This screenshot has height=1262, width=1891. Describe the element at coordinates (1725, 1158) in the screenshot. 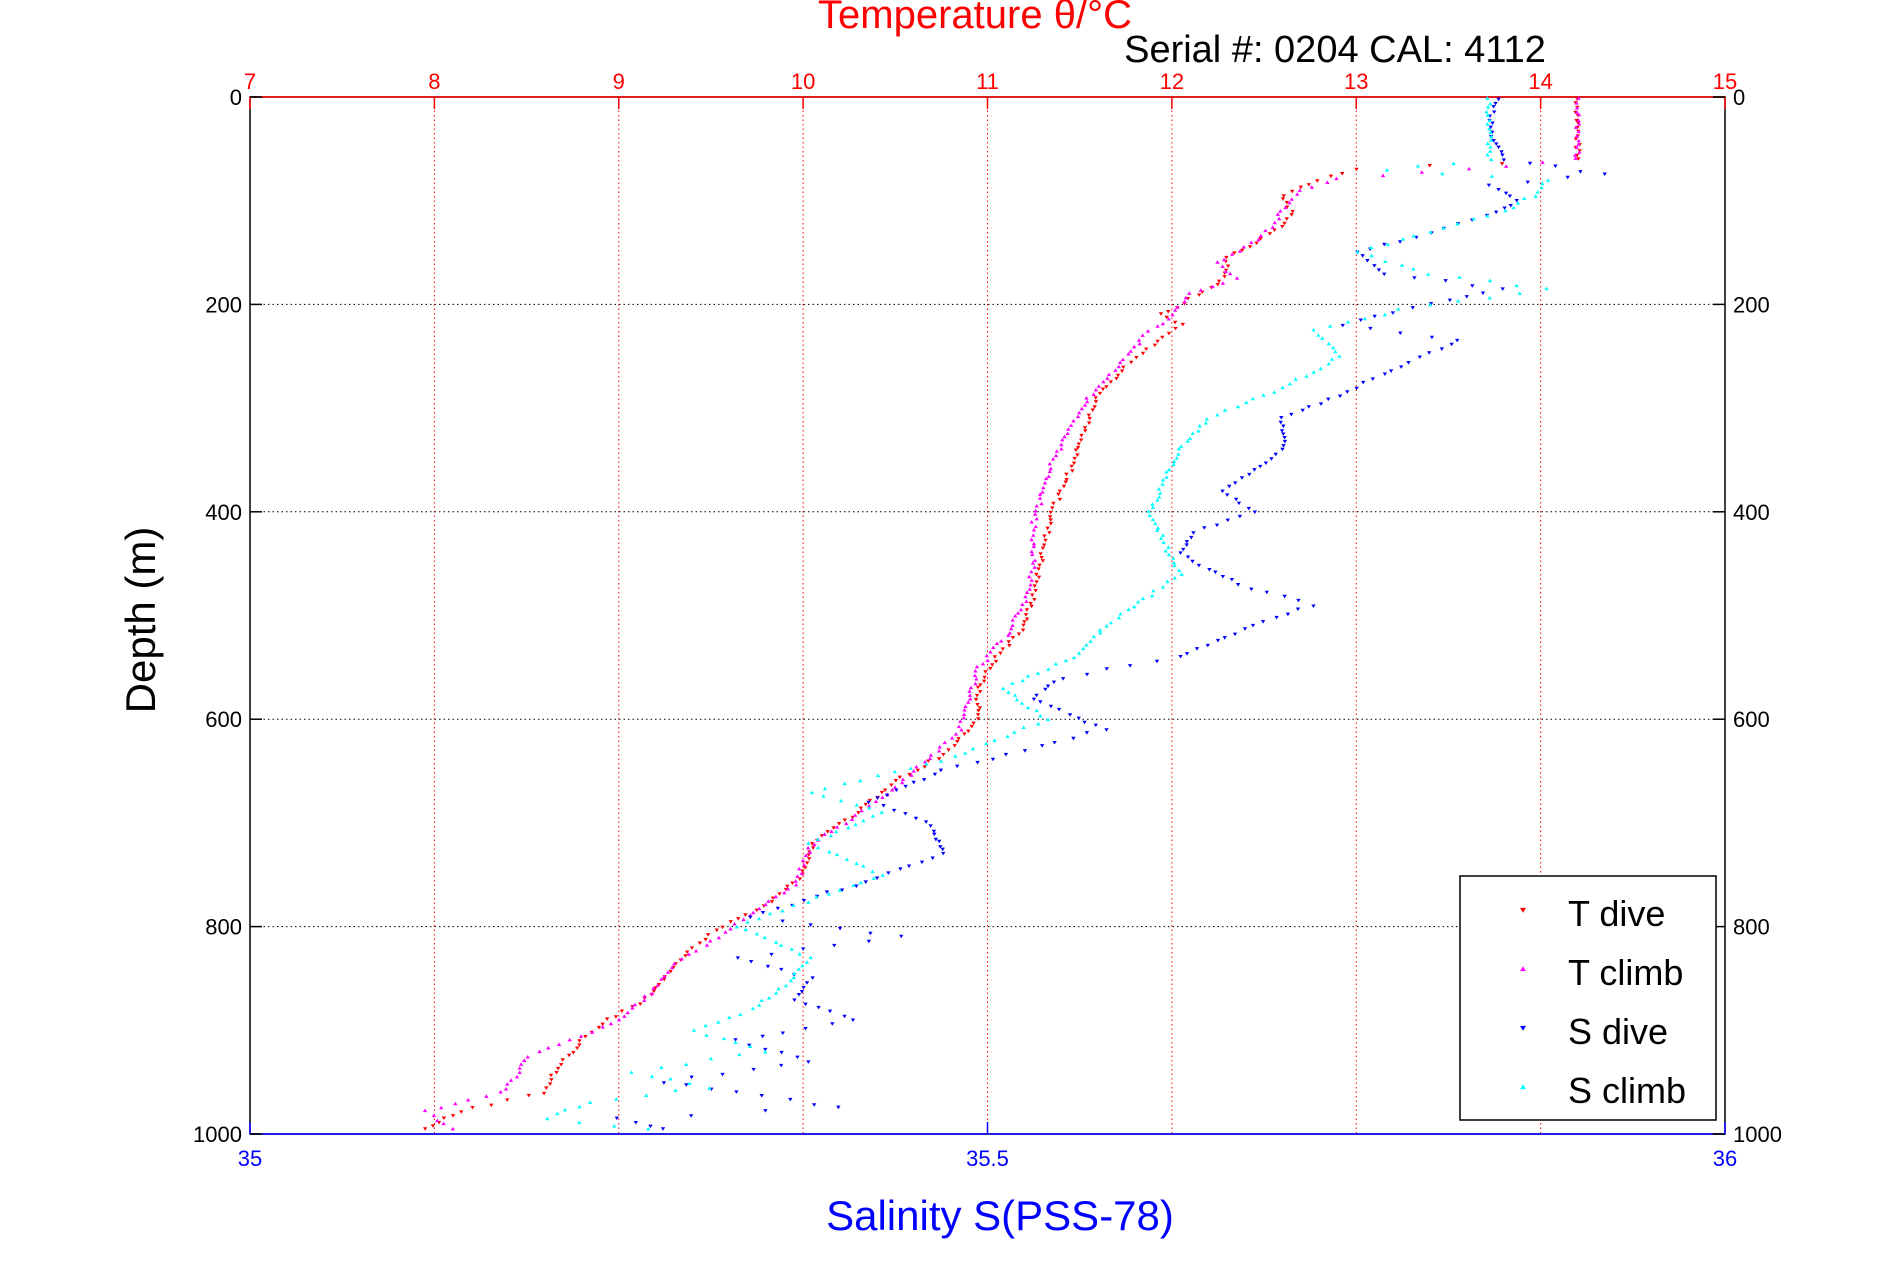

I see `salinity-tick-label: 36` at that location.